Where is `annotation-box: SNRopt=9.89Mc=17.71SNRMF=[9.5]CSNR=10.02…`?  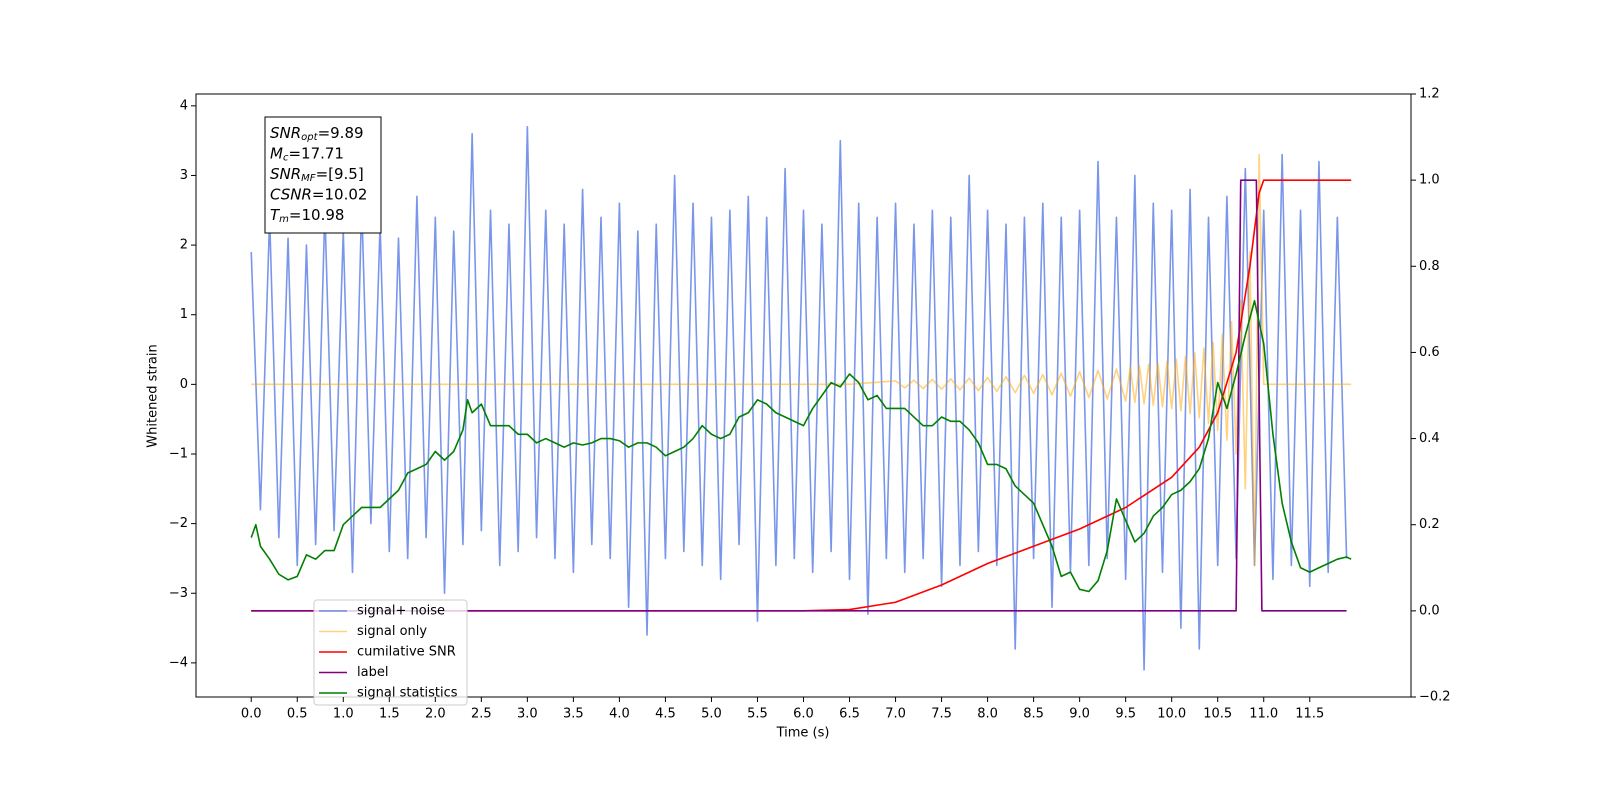
annotation-box: SNRopt=9.89Mc=17.71SNRMF=[9.5]CSNR=10.02… is located at coordinates (323, 175).